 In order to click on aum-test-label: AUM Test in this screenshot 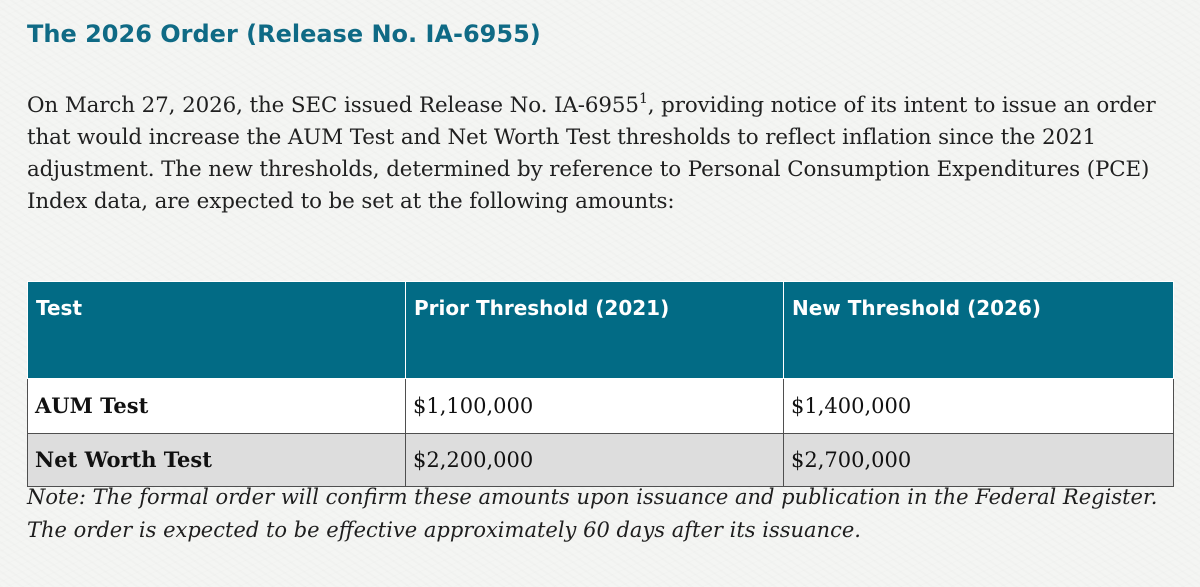, I will do `click(216, 406)`.